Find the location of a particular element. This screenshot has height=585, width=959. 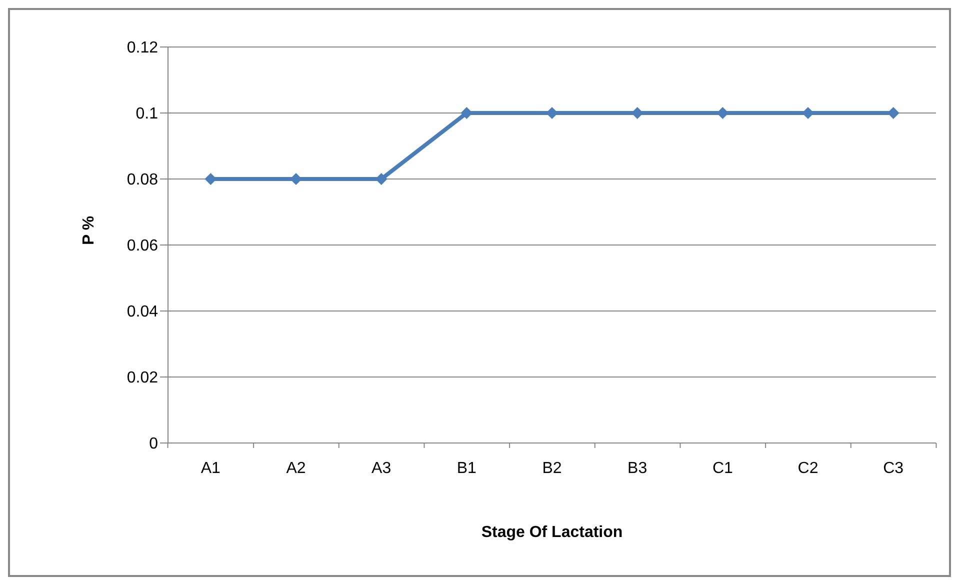

y-tick-label: 0.12 is located at coordinates (142, 48).